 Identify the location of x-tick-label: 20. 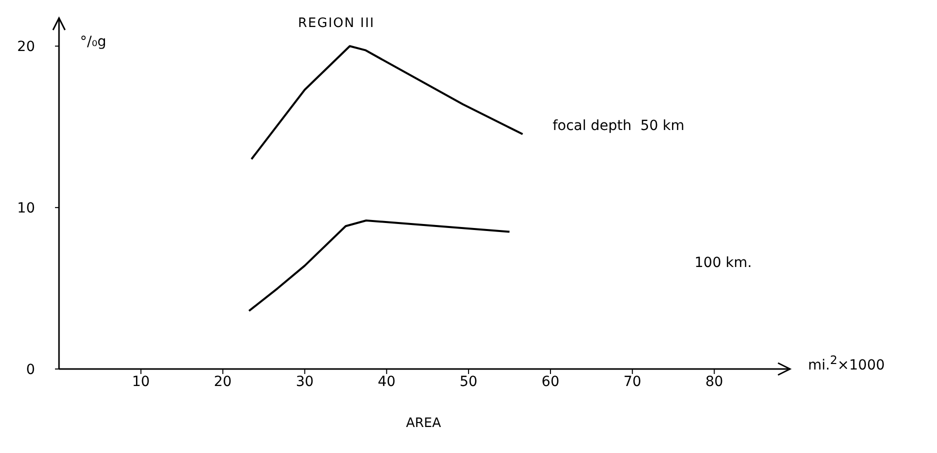
(223, 382).